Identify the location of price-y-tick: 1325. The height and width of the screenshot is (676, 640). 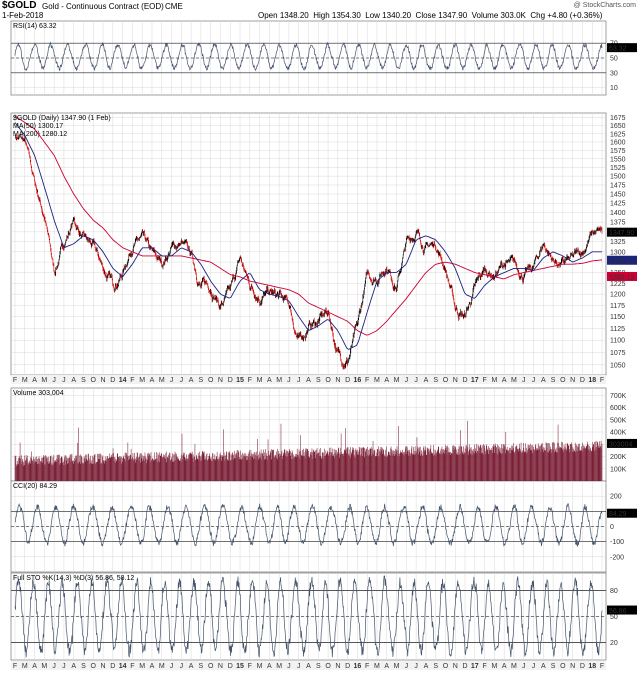
(618, 242).